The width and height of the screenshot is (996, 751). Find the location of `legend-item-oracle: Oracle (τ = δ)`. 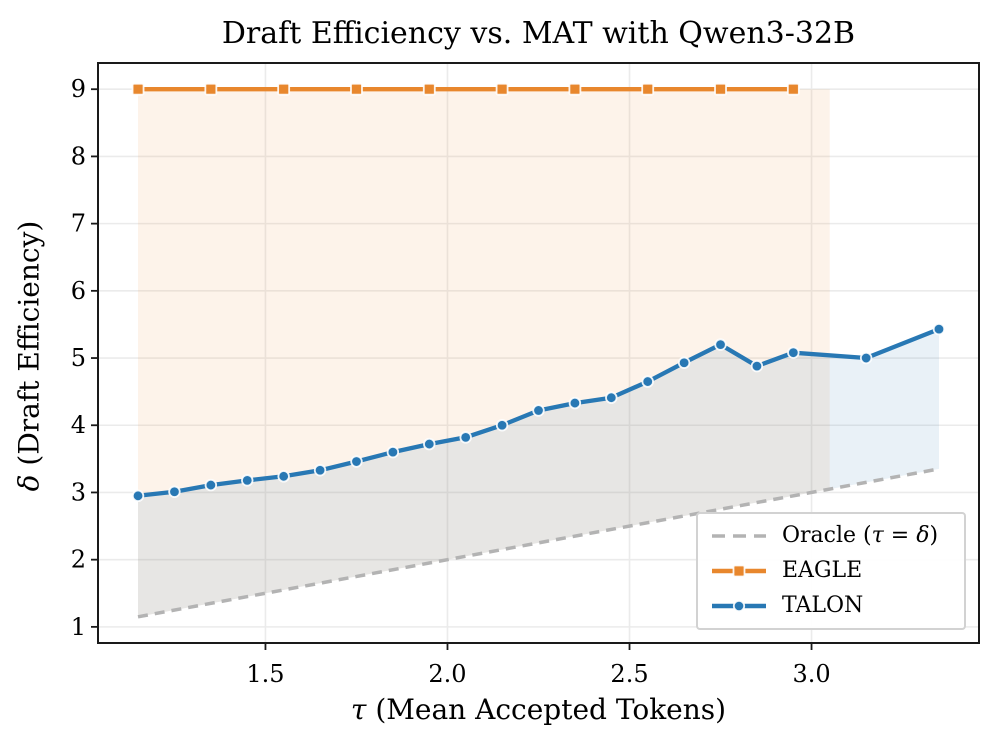

legend-item-oracle: Oracle (τ = δ) is located at coordinates (832, 536).